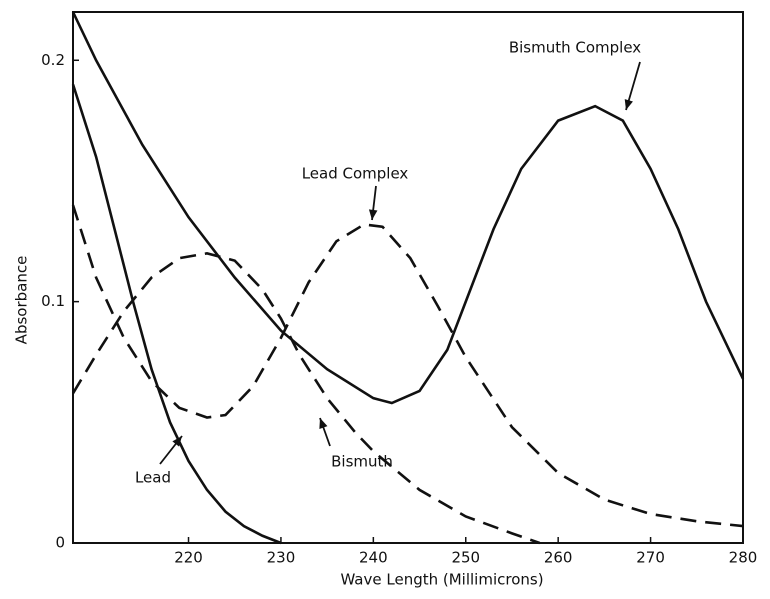  What do you see at coordinates (465, 558) in the screenshot?
I see `x-tick-label: 250` at bounding box center [465, 558].